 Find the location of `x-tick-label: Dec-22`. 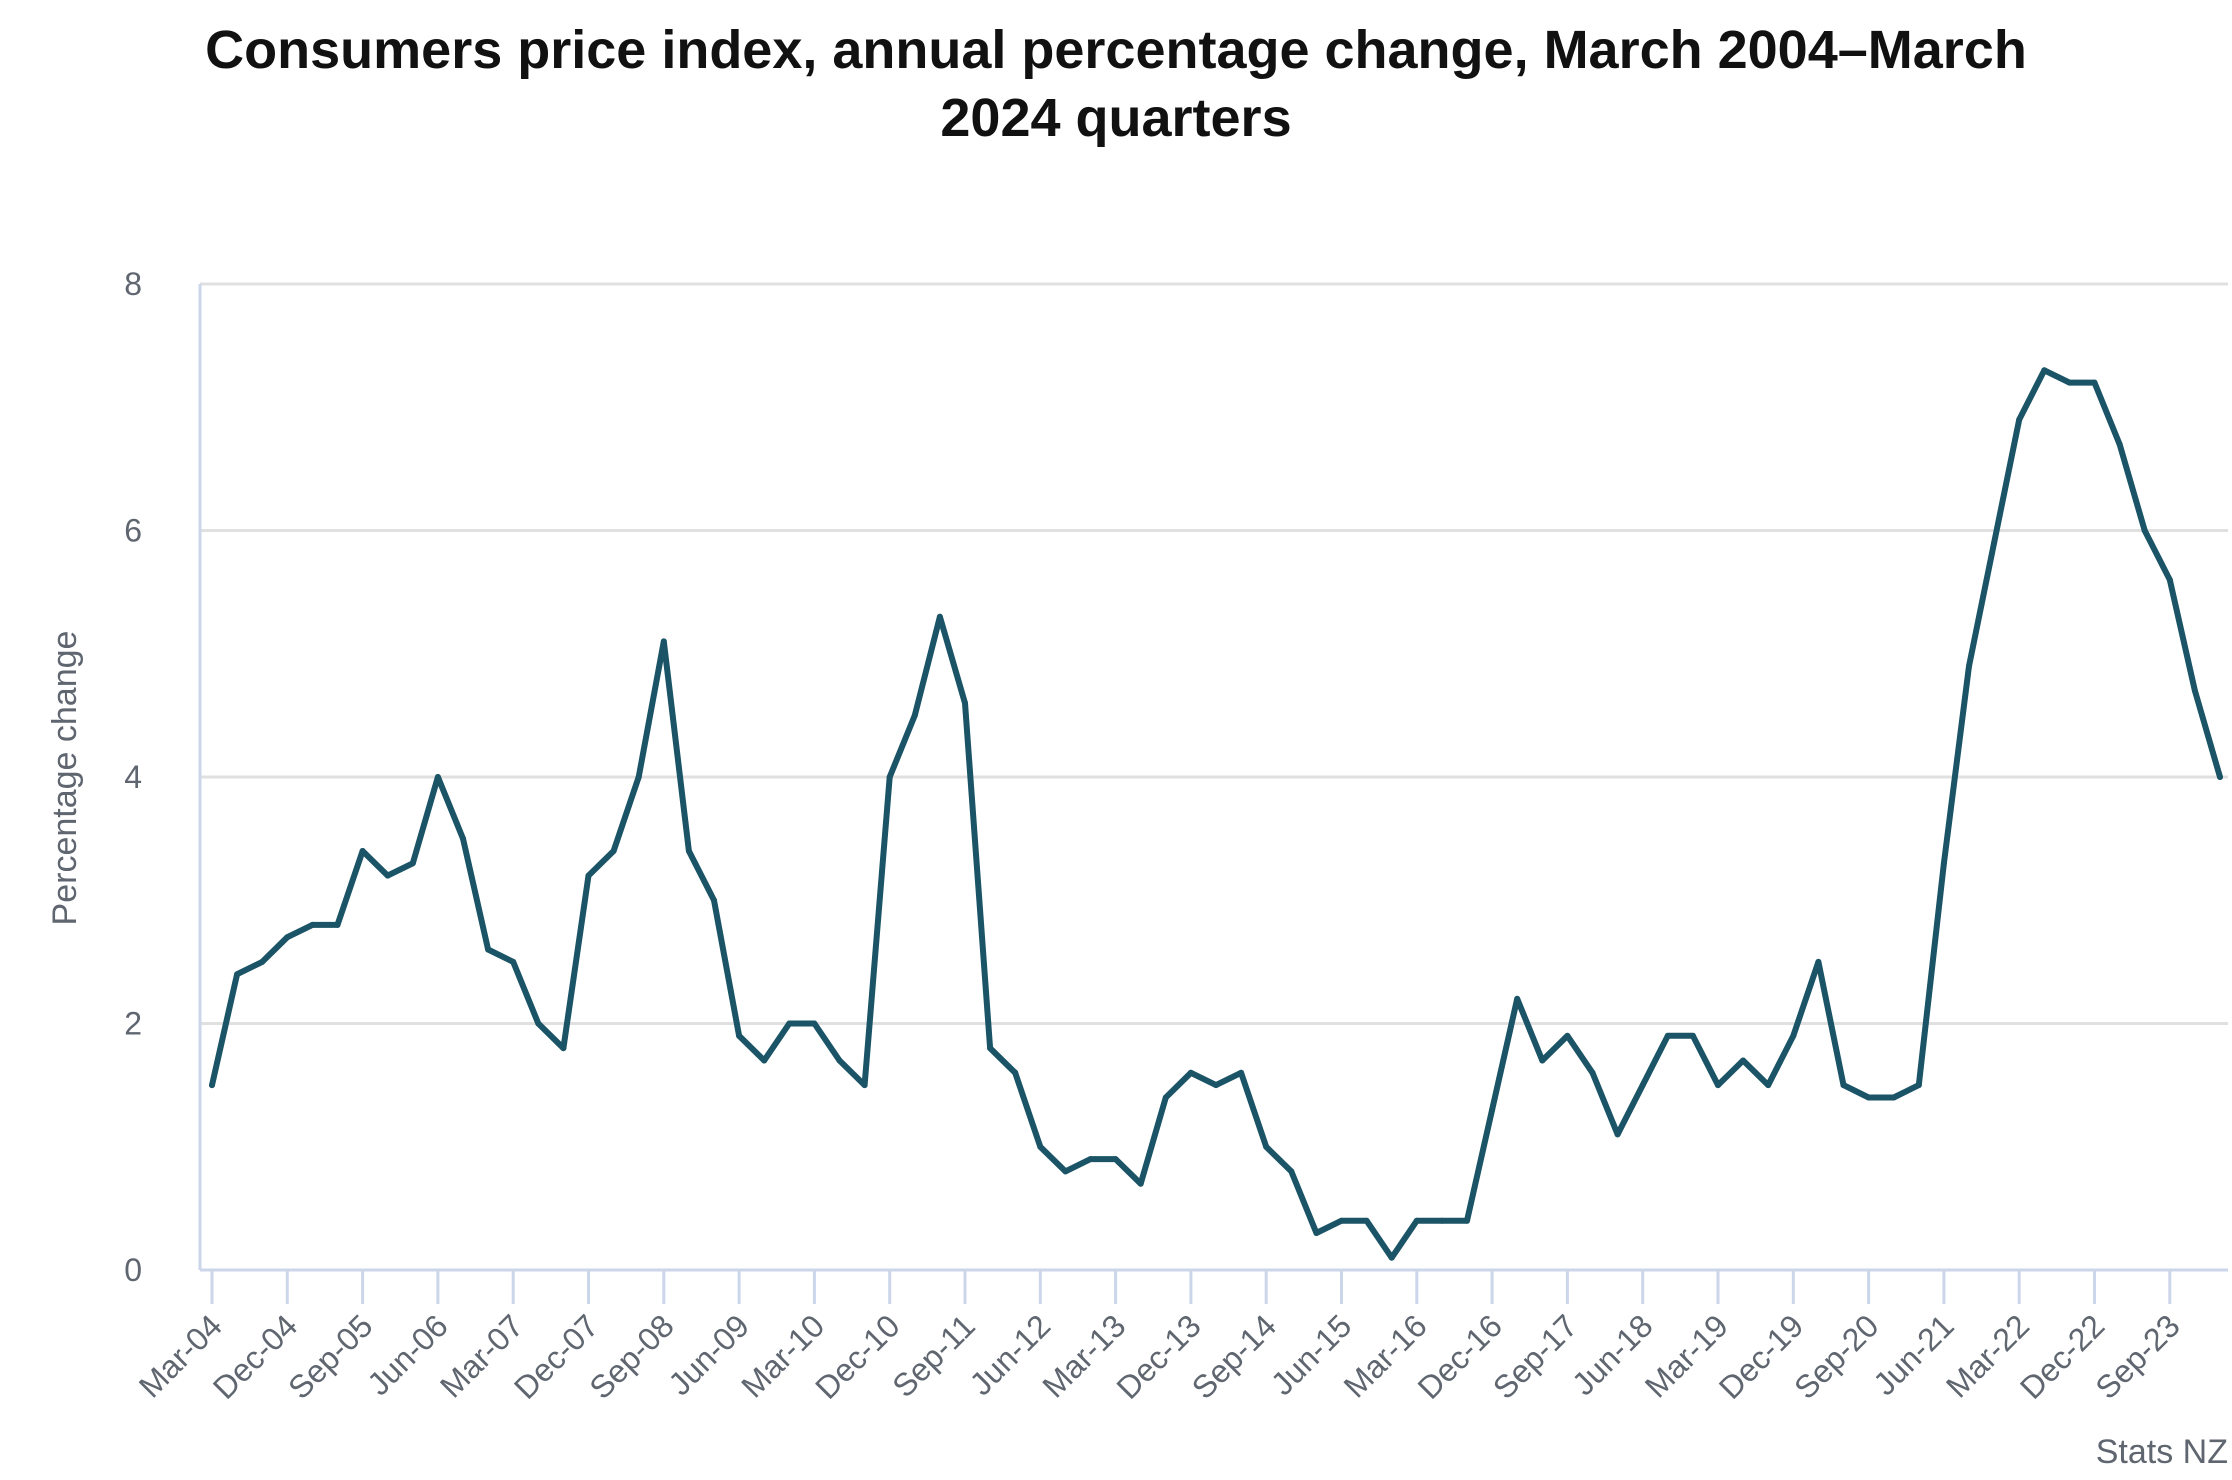

x-tick-label: Dec-22 is located at coordinates (2062, 1356).